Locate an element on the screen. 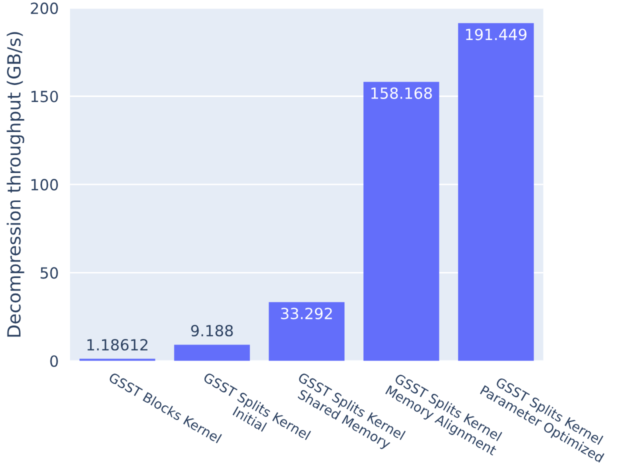  y-tick-label: 50 is located at coordinates (49, 273).